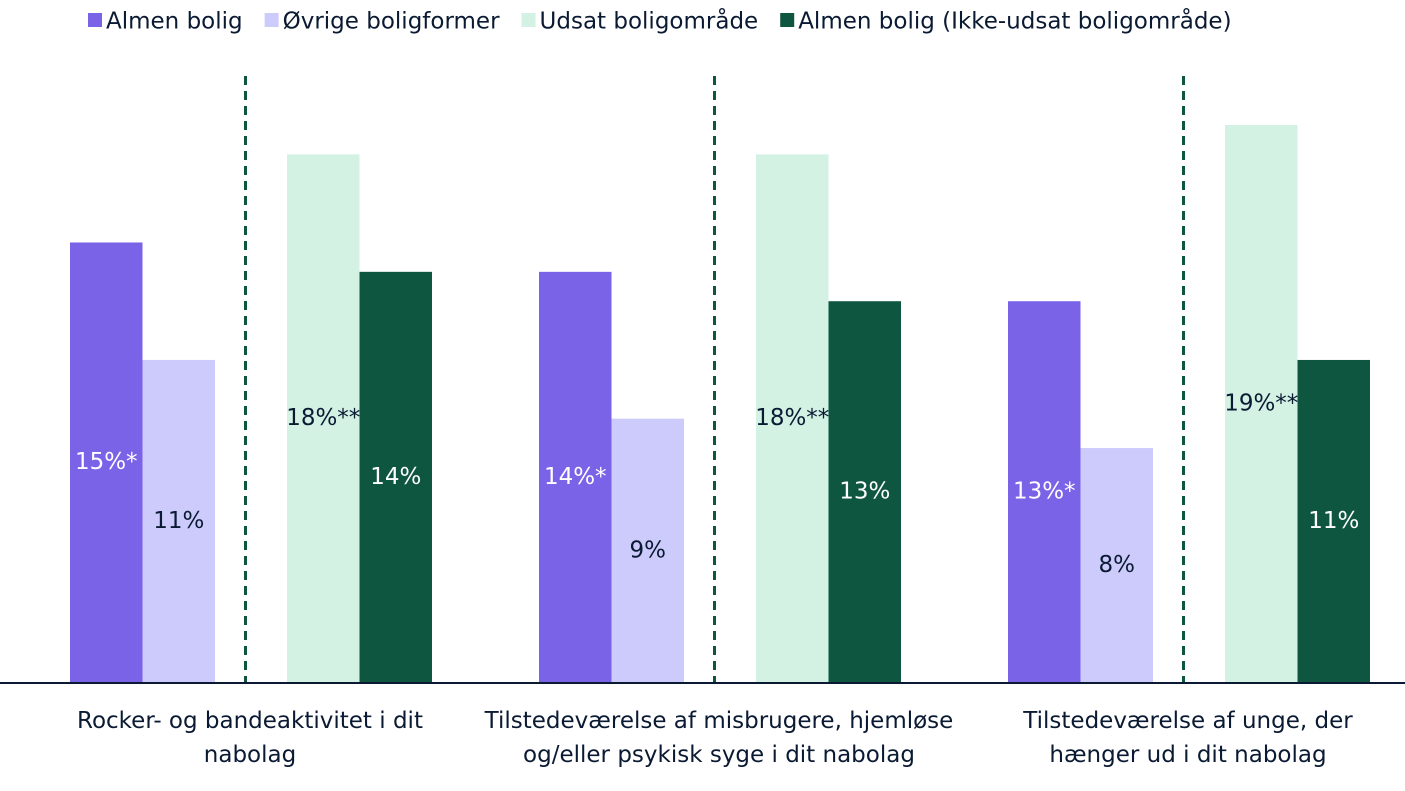 This screenshot has width=1405, height=791. I want to click on value-label: 9%, so click(648, 550).